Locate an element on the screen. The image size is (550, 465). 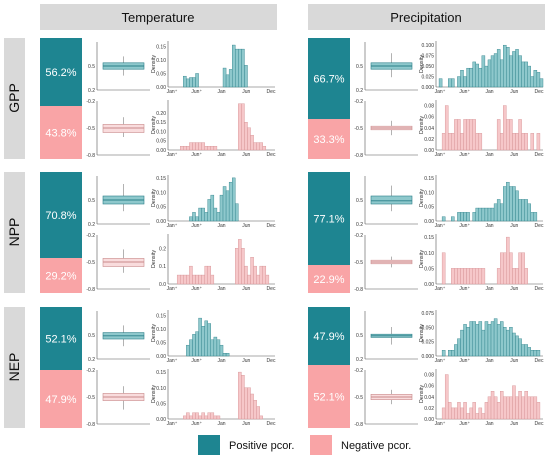
gpp-temperature-neg-hist-ytick: 0.10 is located at coordinates (161, 132).